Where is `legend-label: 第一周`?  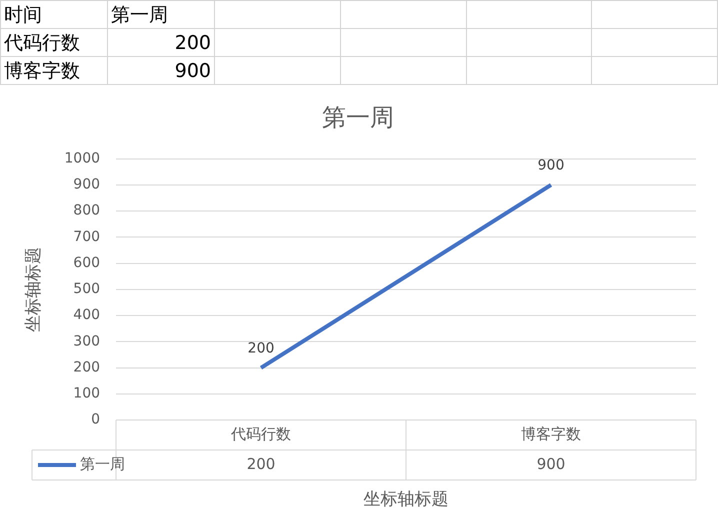 legend-label: 第一周 is located at coordinates (102, 463).